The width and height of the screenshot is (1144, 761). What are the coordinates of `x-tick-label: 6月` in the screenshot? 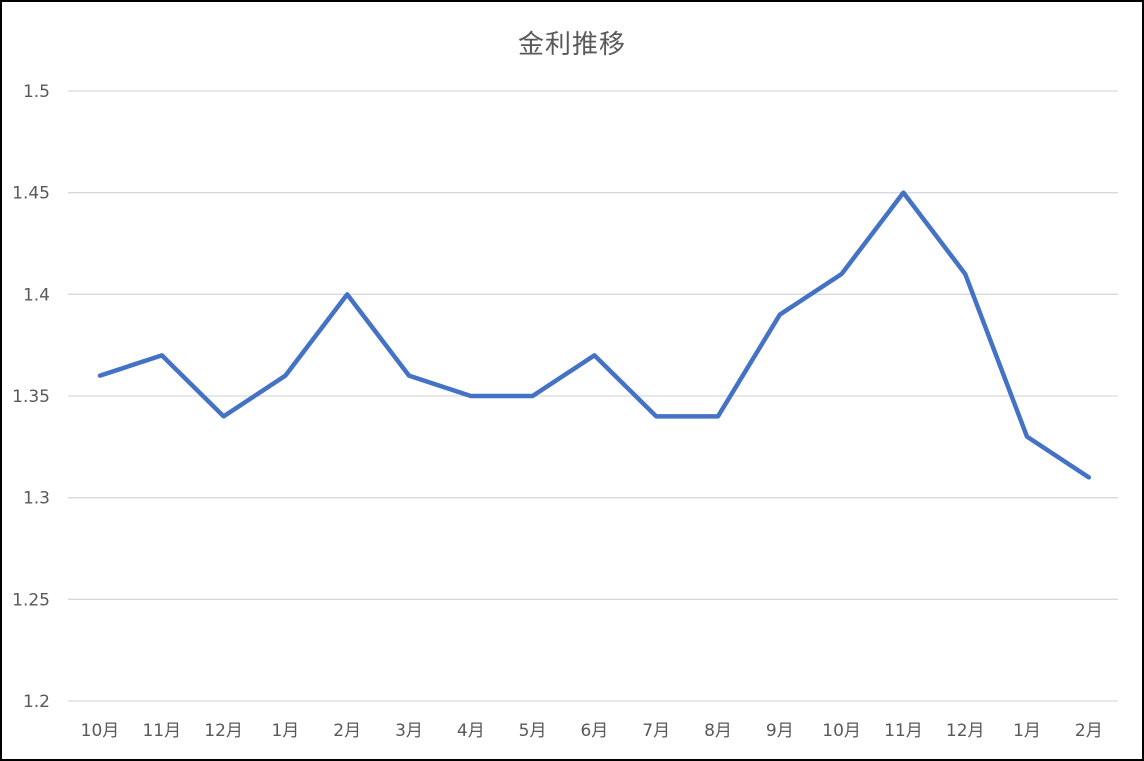 It's located at (594, 731).